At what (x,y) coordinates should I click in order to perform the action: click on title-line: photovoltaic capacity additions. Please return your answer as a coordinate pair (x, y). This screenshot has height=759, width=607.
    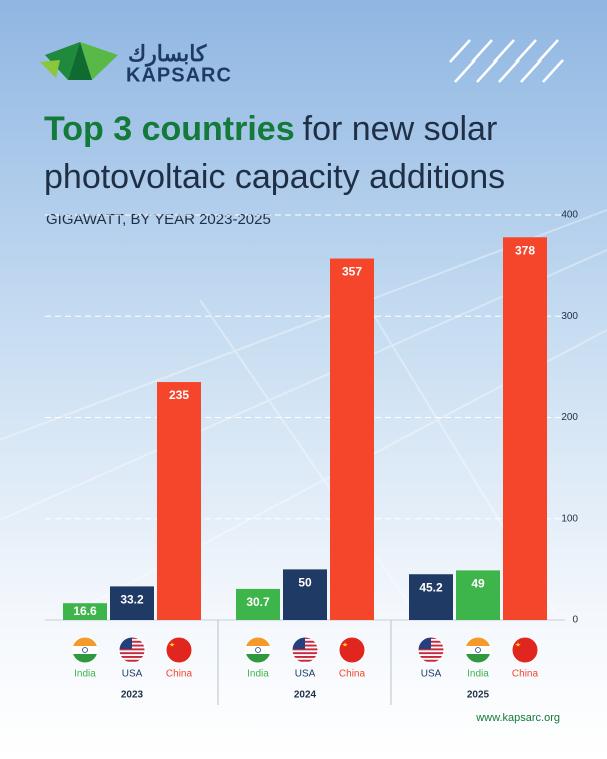
    Looking at the image, I should click on (274, 177).